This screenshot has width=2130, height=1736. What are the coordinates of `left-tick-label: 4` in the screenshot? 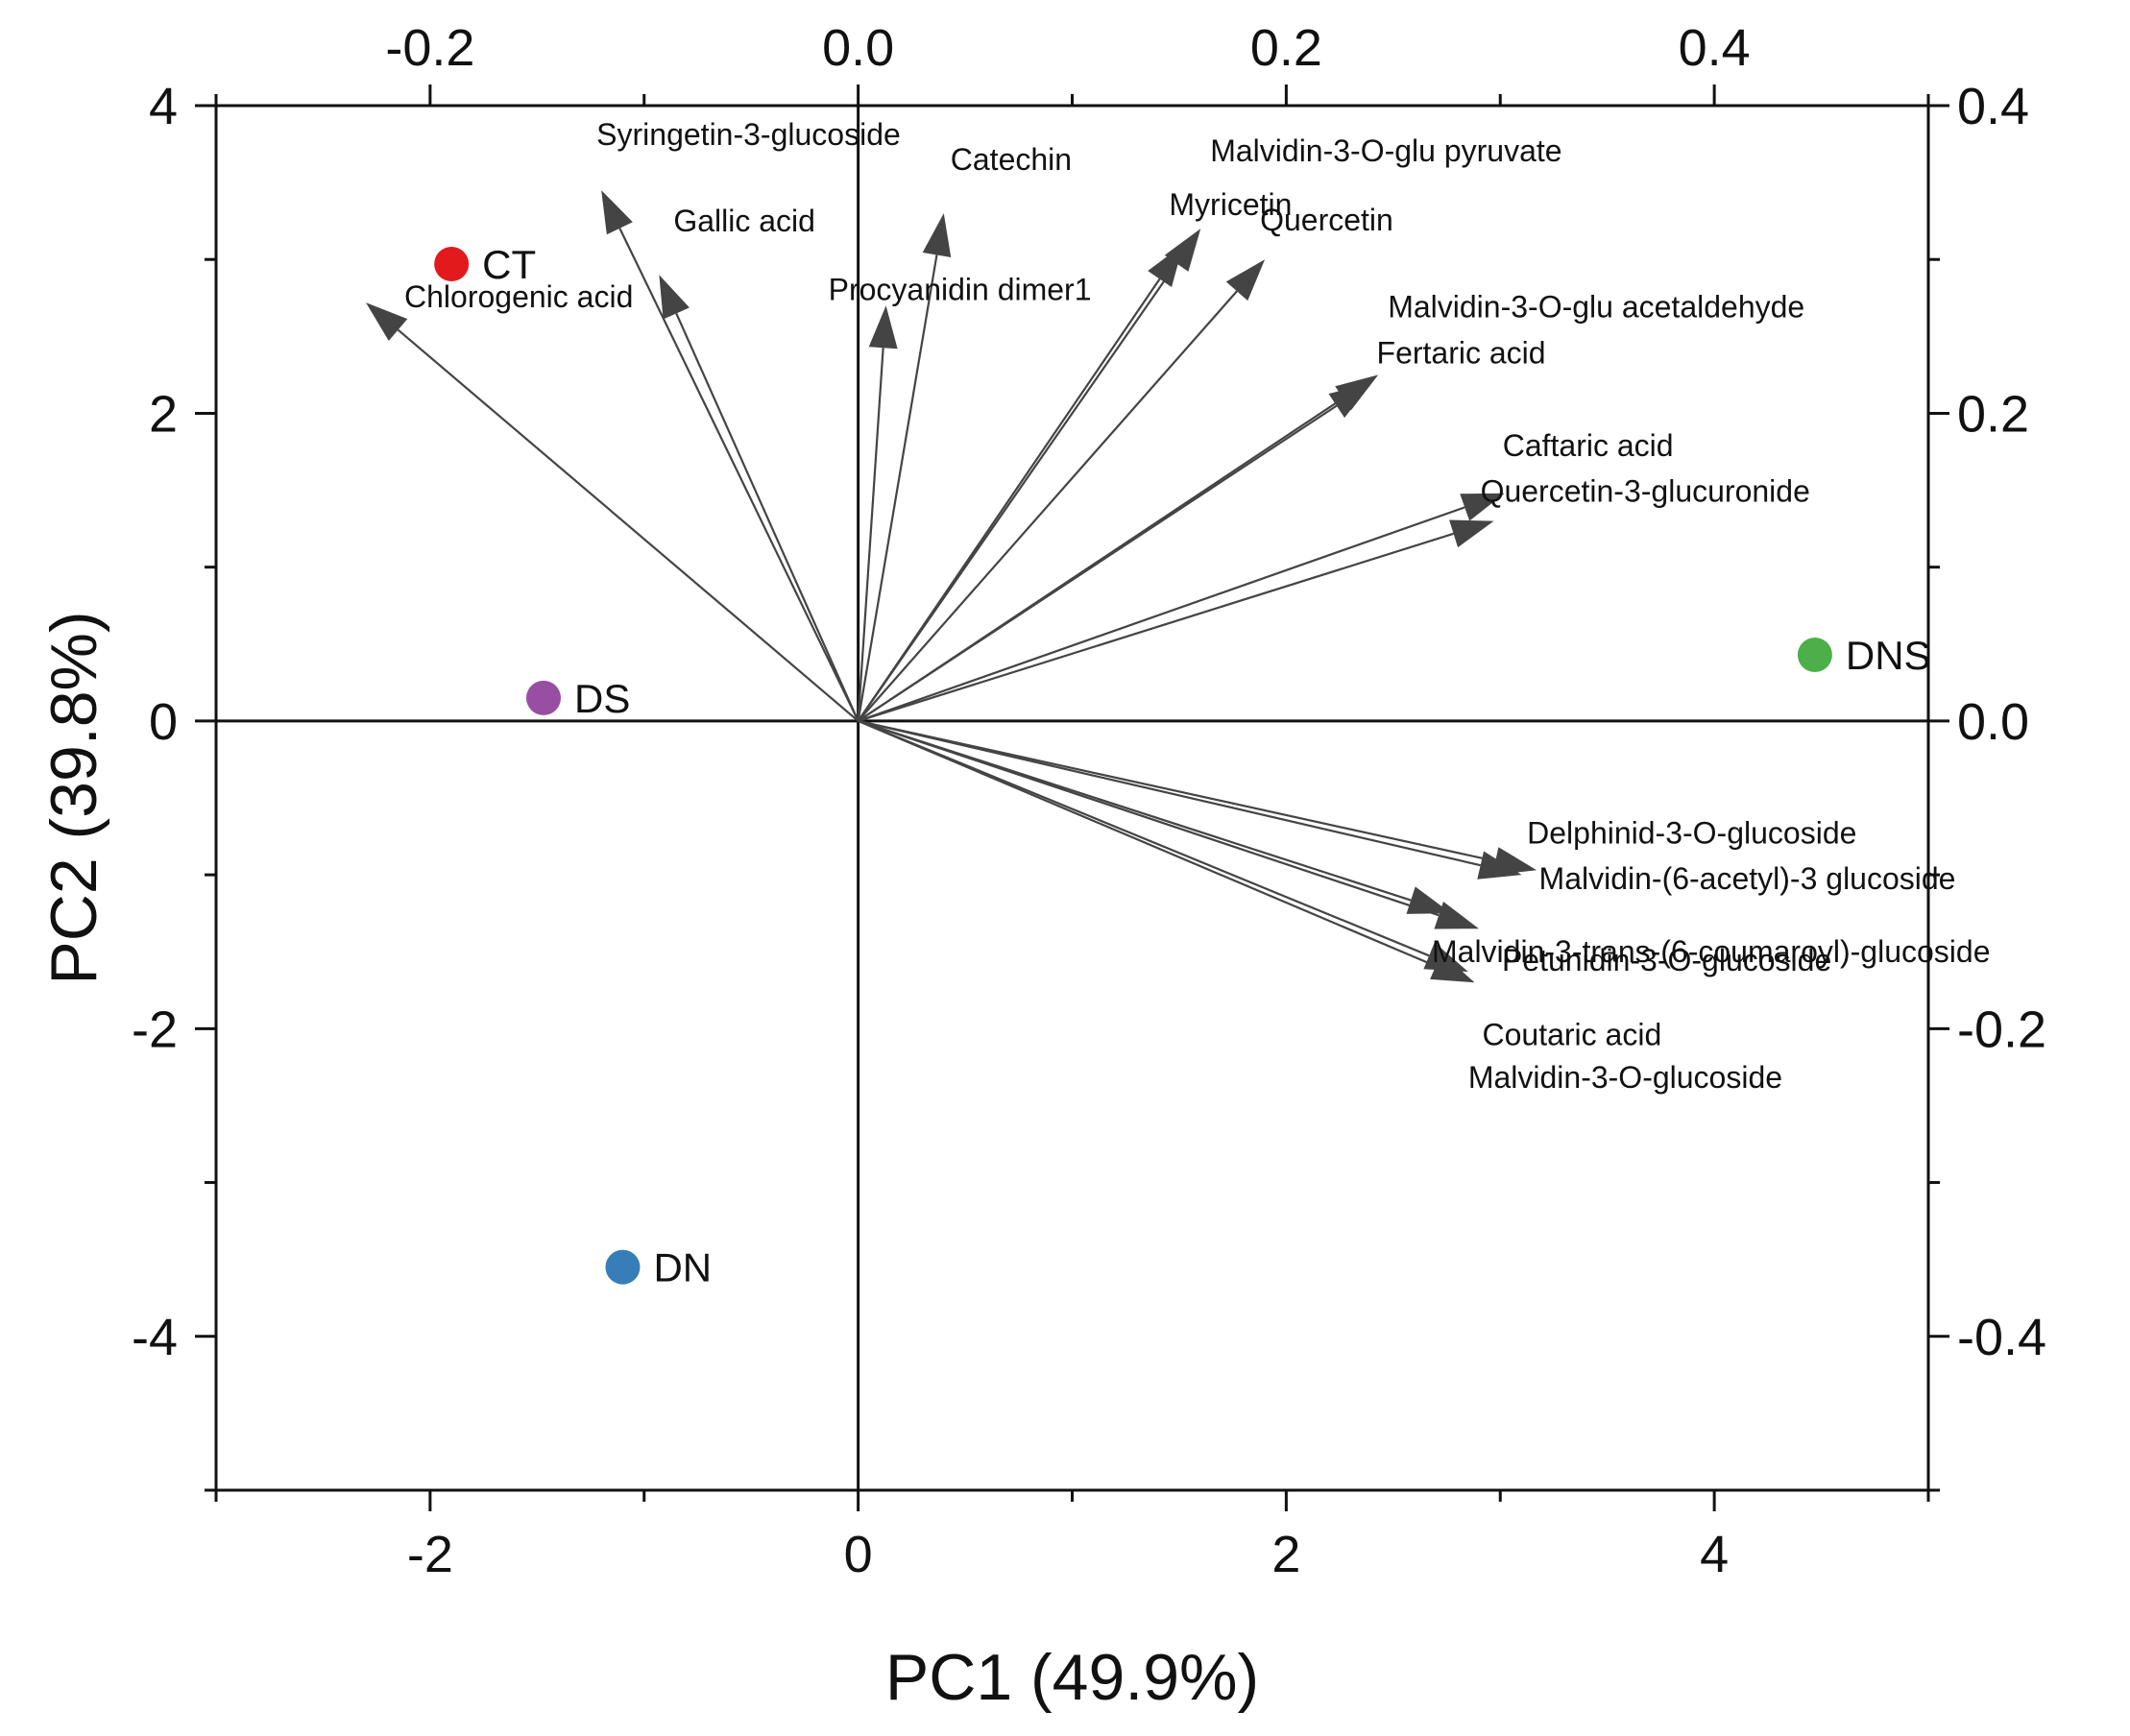 It's located at (163, 106).